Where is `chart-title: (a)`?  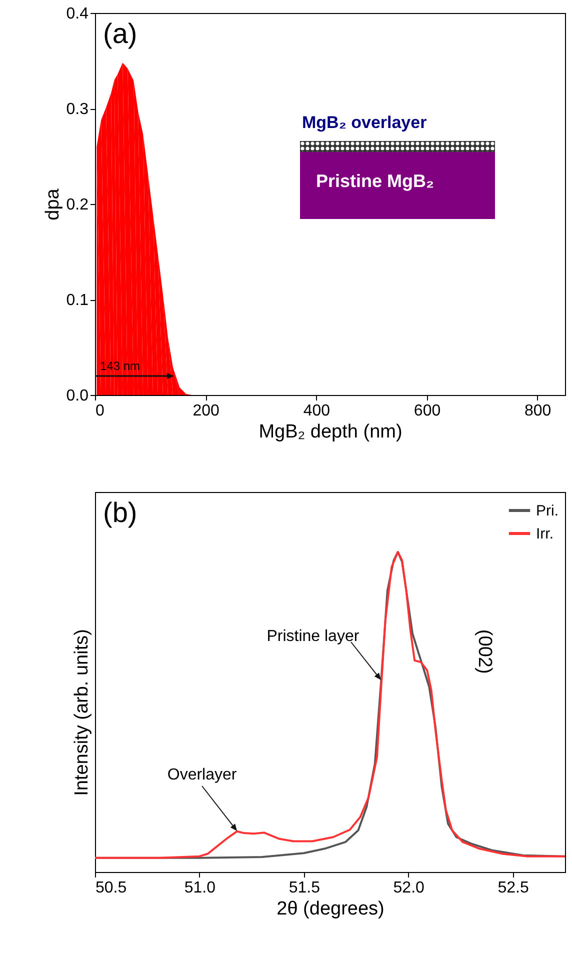 chart-title: (a) is located at coordinates (120, 33).